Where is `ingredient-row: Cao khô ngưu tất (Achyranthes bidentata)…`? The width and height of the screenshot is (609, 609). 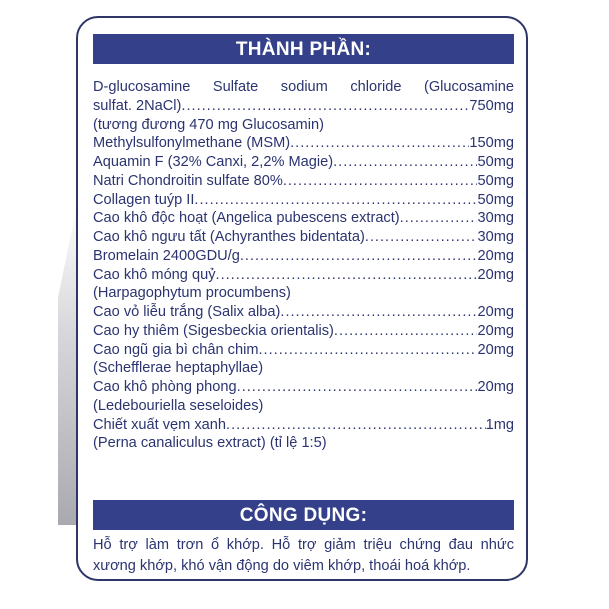 ingredient-row: Cao khô ngưu tất (Achyranthes bidentata)… is located at coordinates (303, 237).